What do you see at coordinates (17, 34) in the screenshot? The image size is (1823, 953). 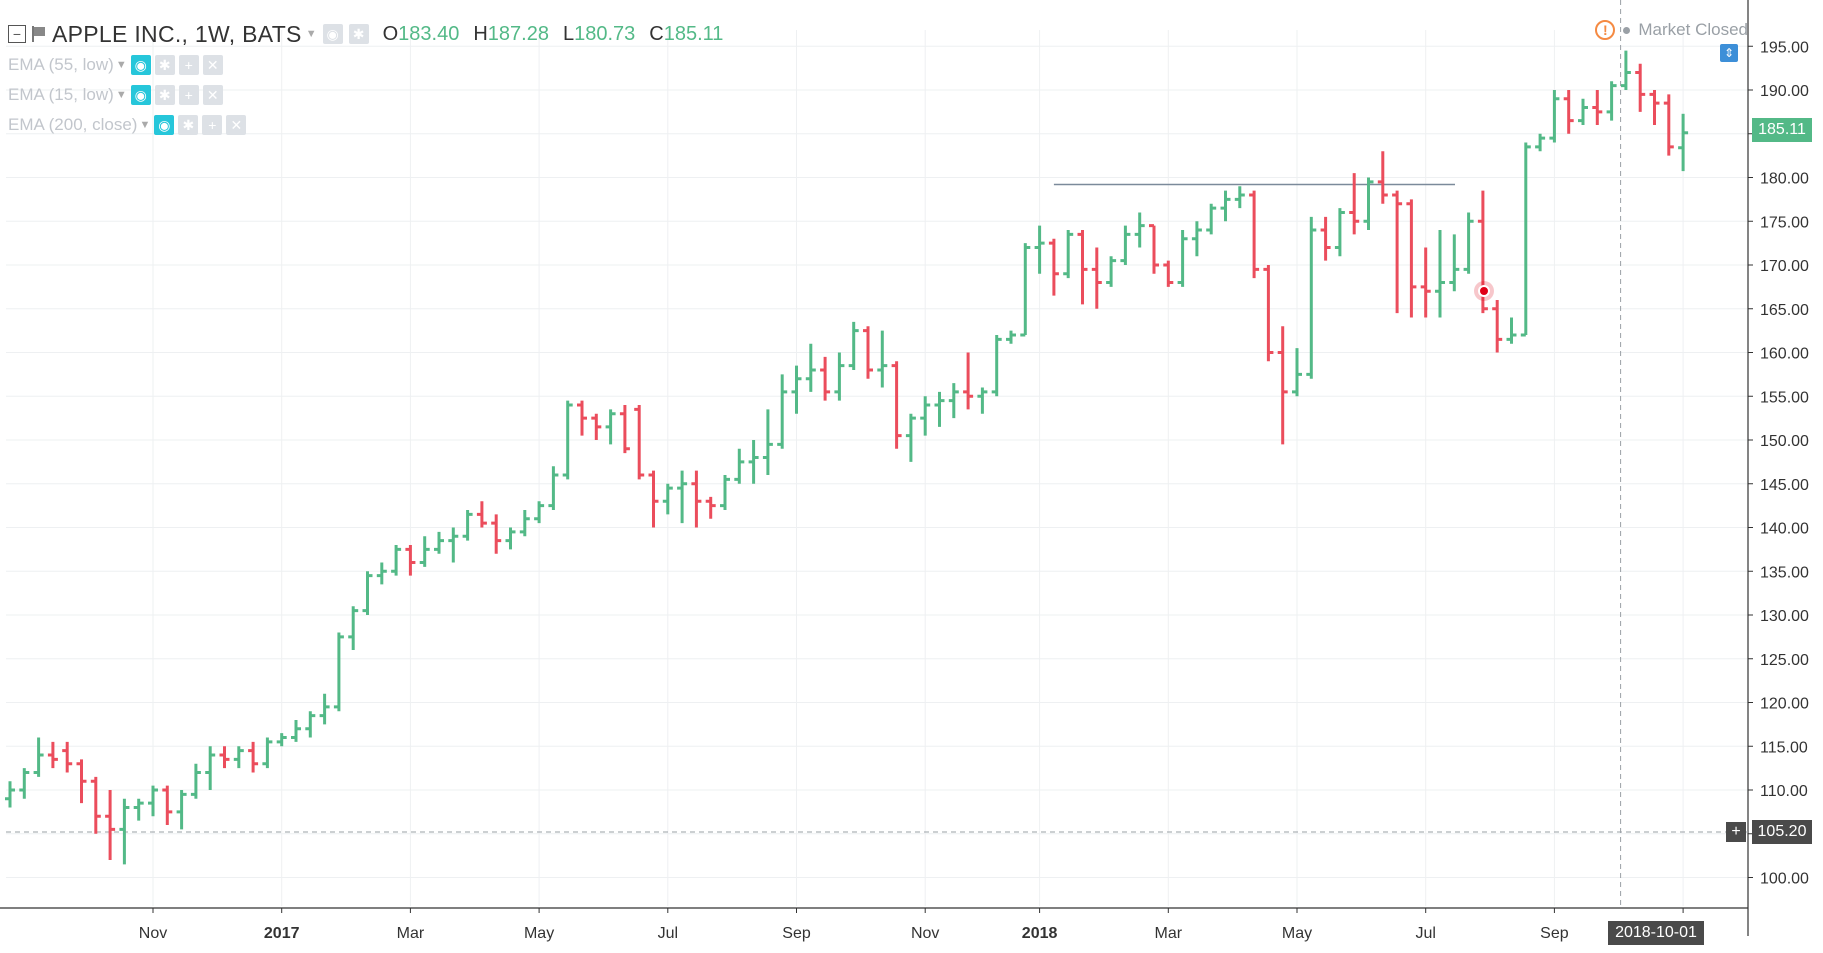 I see `collapse-legend-icon: −` at bounding box center [17, 34].